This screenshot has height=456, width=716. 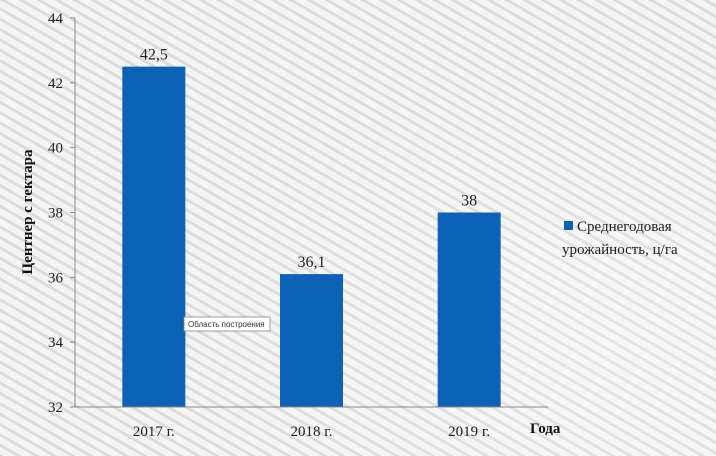 I want to click on data-label: 36,1, so click(x=312, y=262).